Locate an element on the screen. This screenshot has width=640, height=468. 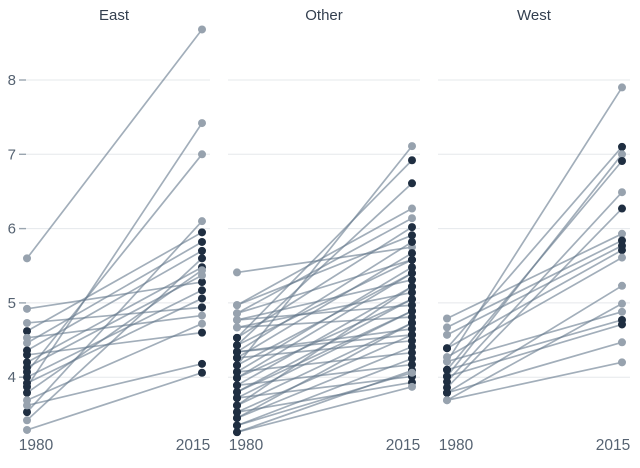
x-label-2015-other: 2015 is located at coordinates (403, 445).